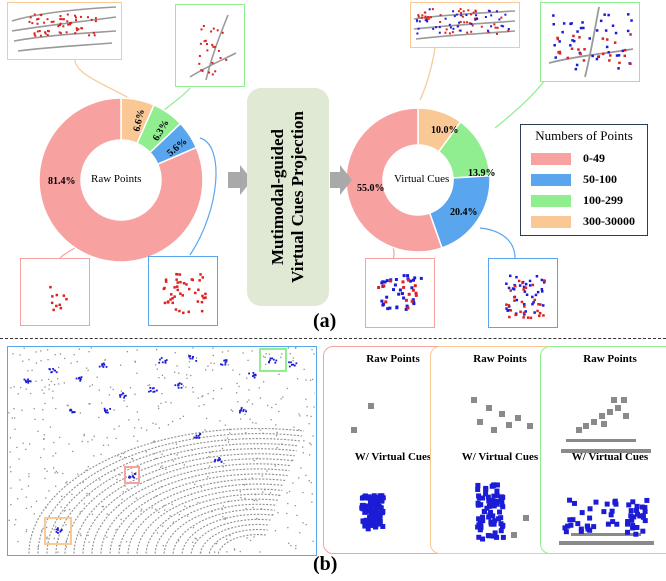 This screenshot has width=666, height=581. What do you see at coordinates (273, 360) in the screenshot?
I see `highlight-box-green` at bounding box center [273, 360].